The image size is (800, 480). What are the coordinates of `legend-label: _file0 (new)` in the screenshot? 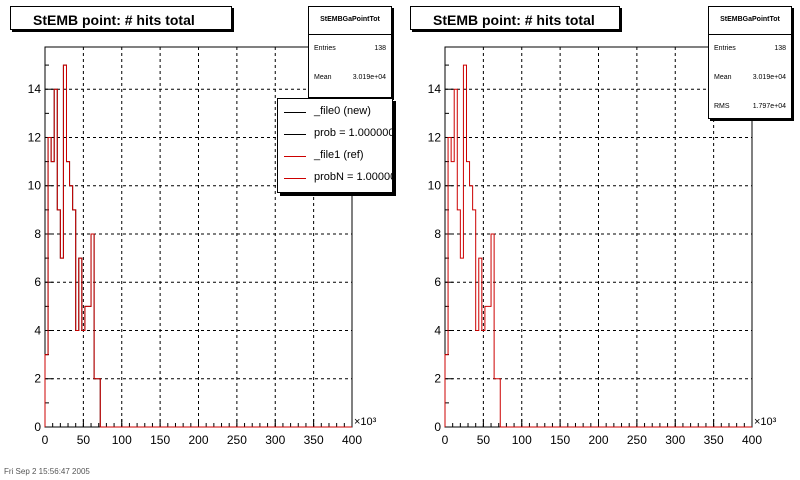 It's located at (342, 111).